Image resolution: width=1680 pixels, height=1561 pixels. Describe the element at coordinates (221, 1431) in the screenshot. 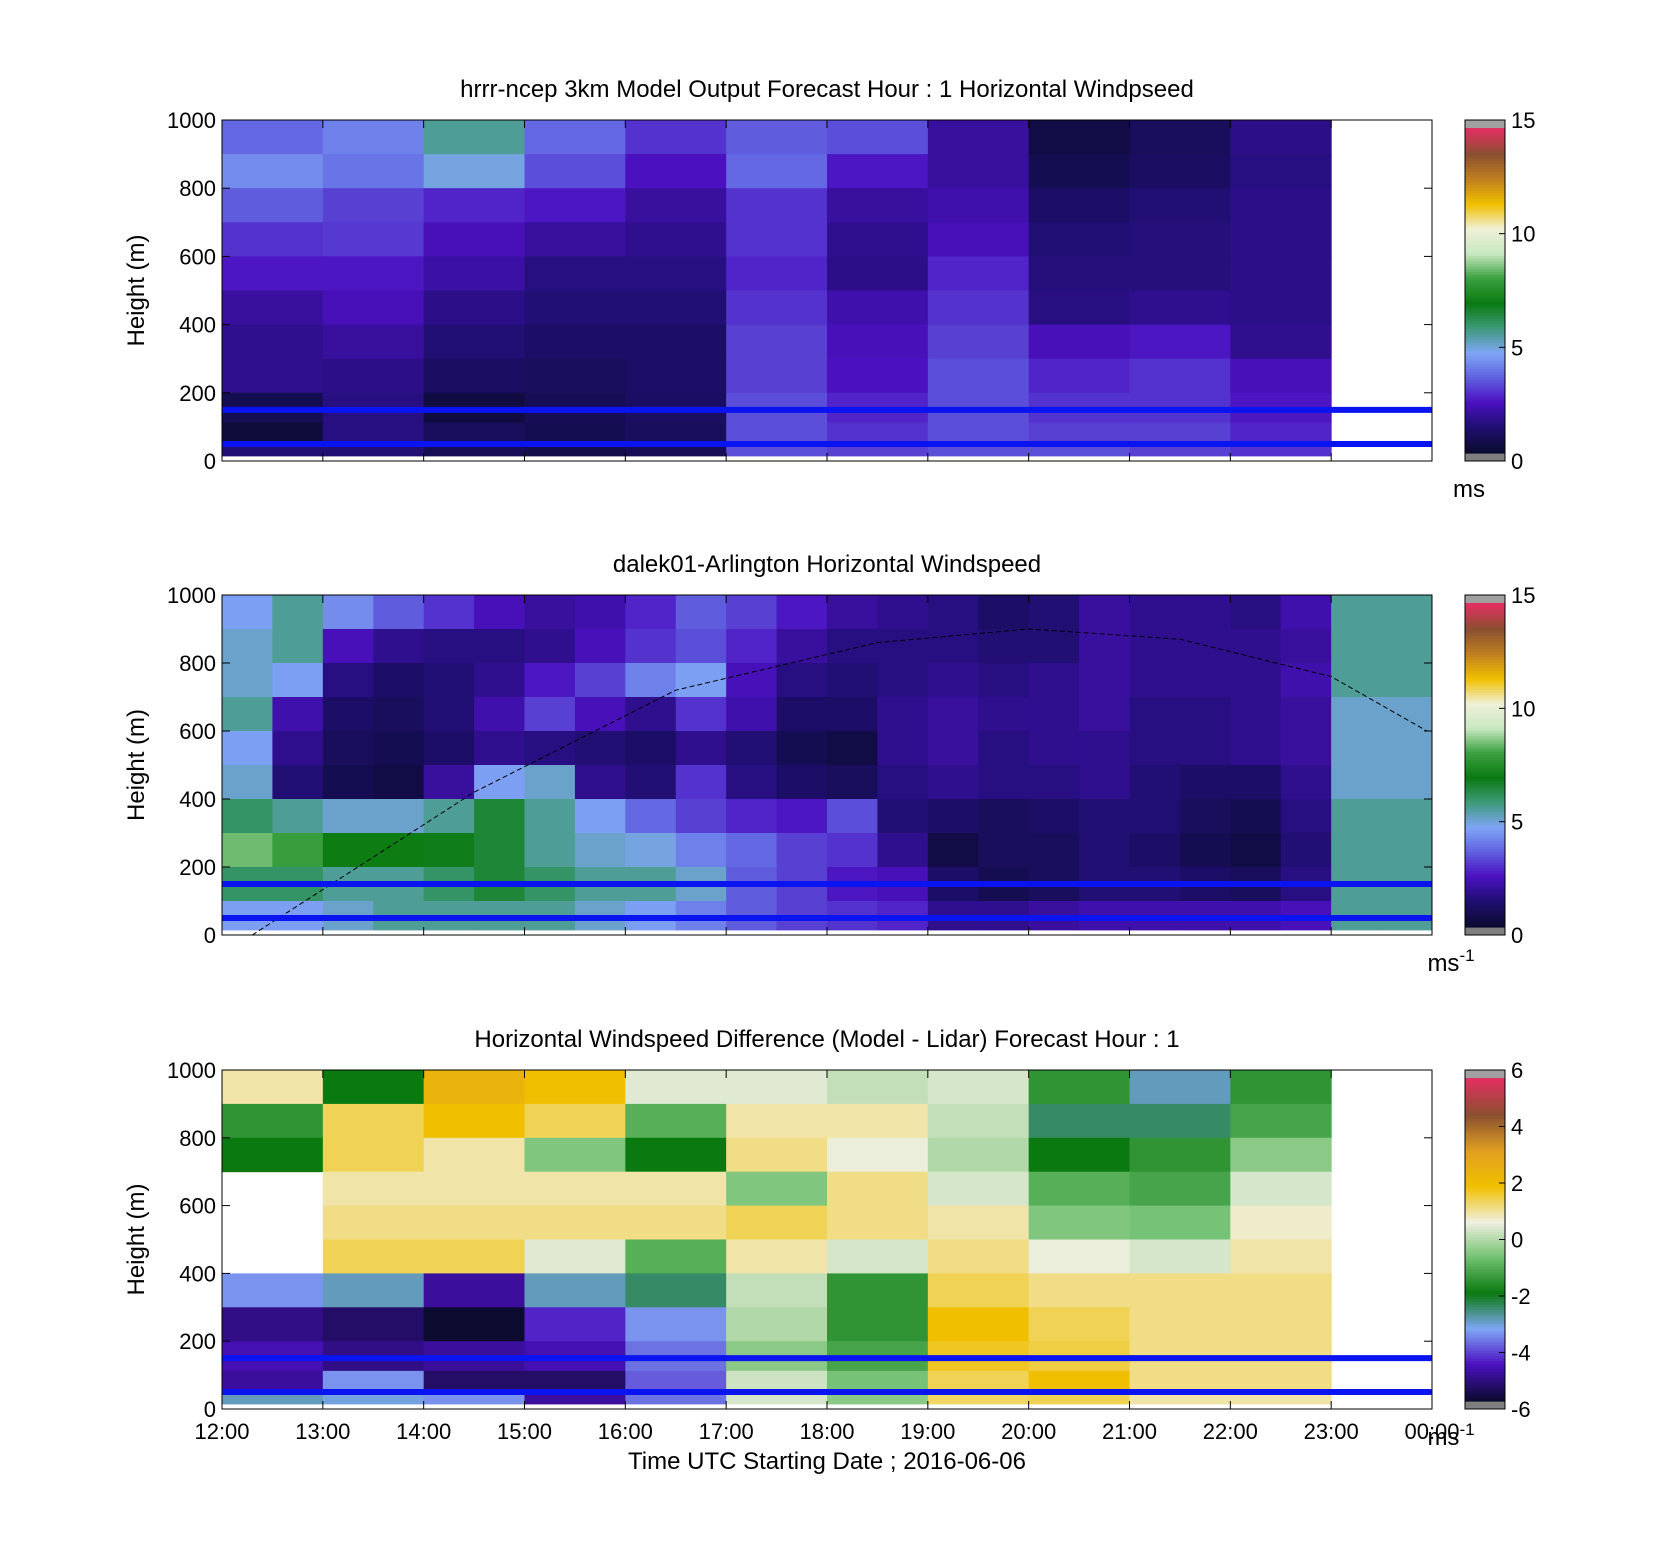

I see `x-tick-label: 12:00` at that location.